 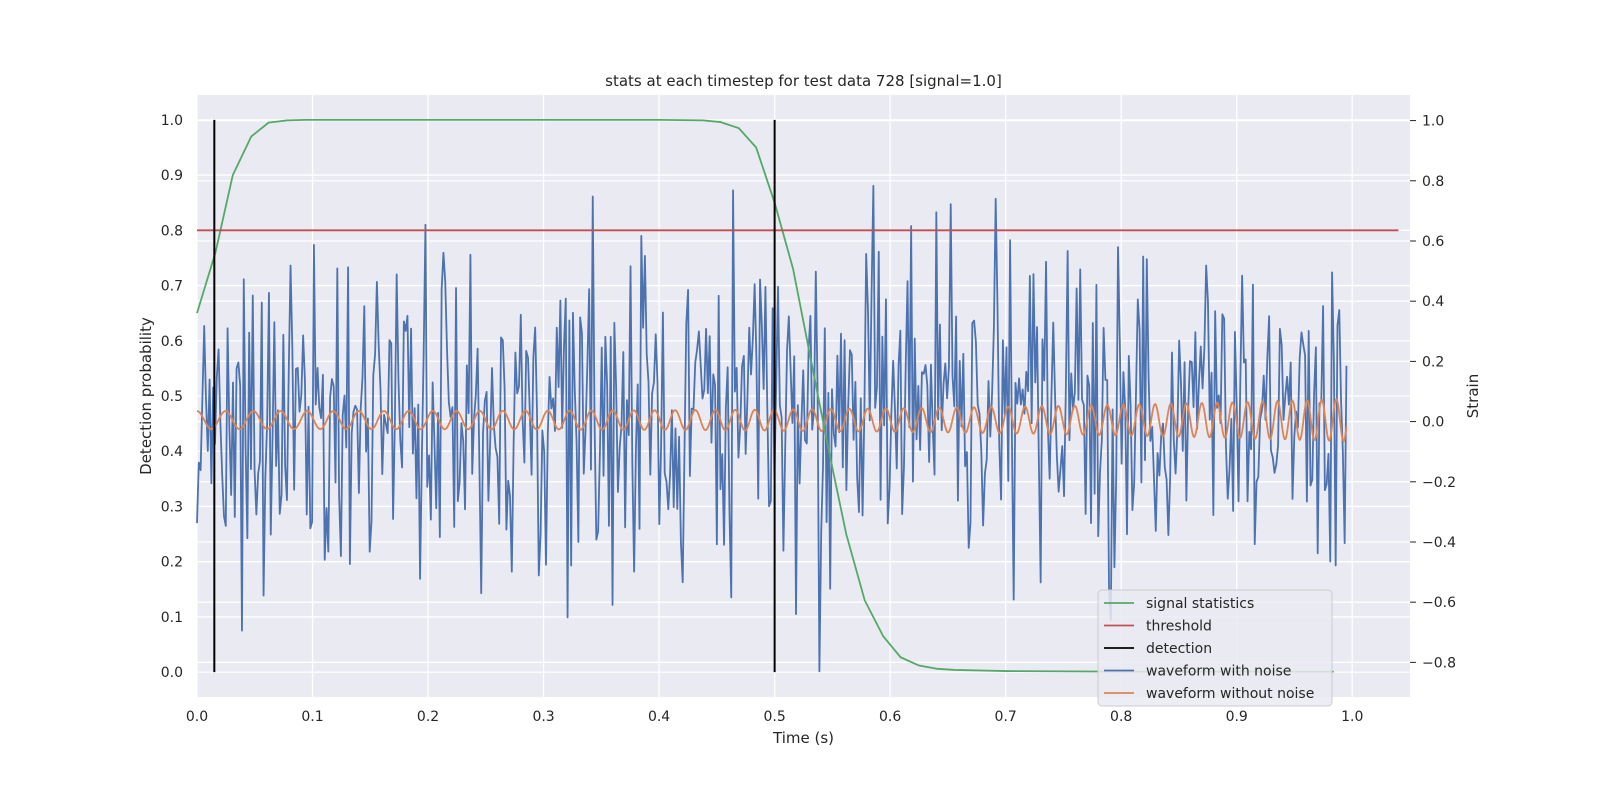 I want to click on y2-tick-label: 0.6, so click(x=1433, y=242).